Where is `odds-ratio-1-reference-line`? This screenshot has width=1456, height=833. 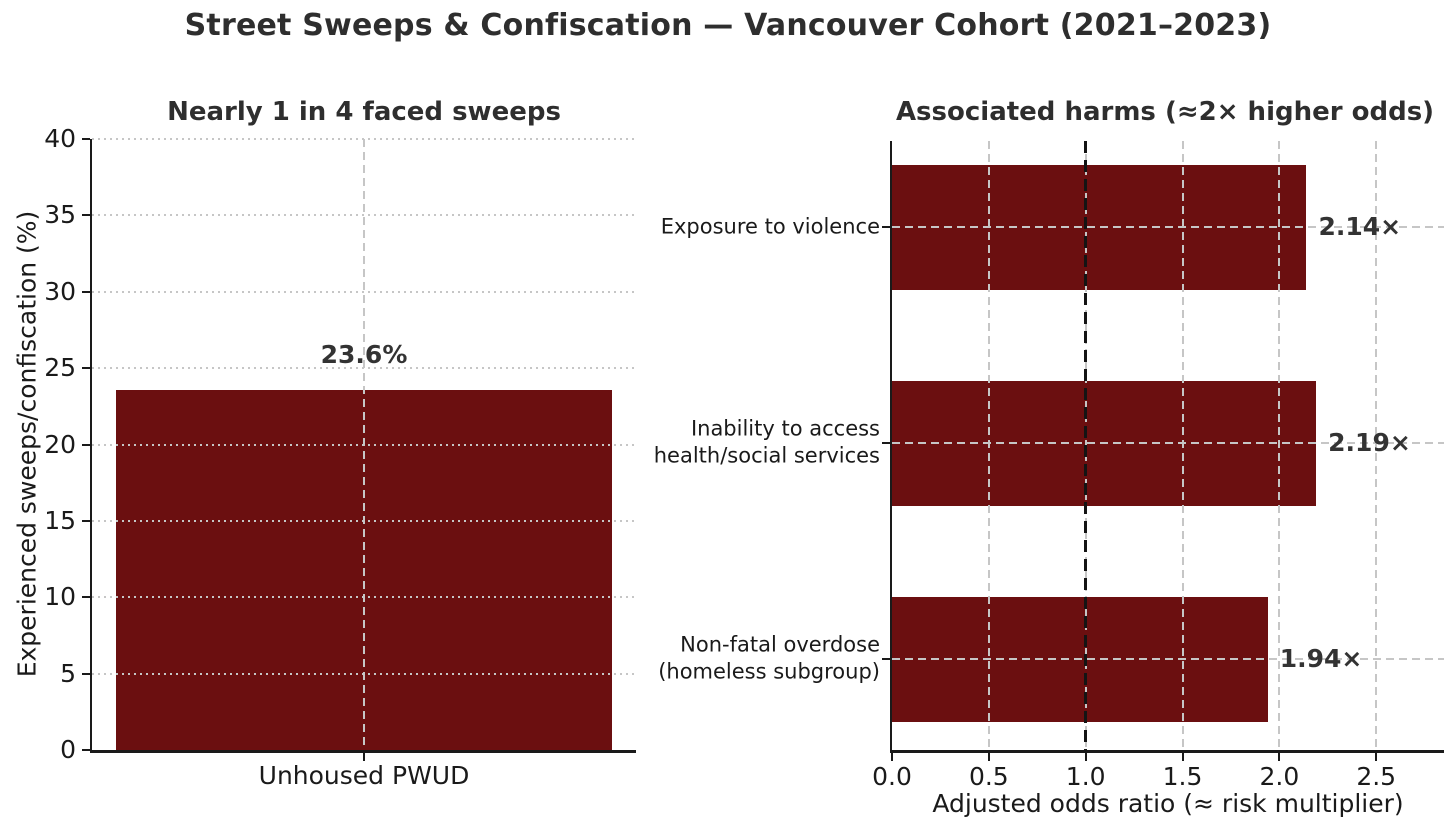 odds-ratio-1-reference-line is located at coordinates (1085, 445).